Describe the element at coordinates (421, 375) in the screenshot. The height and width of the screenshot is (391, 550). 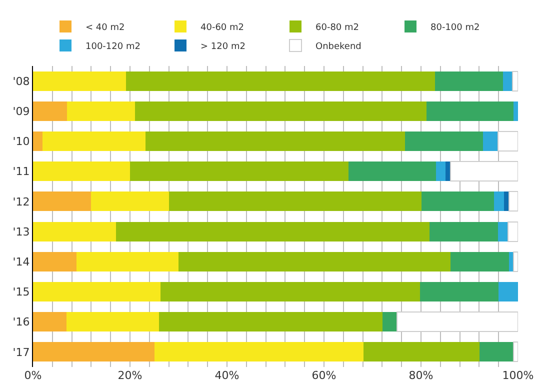
I see `x-tick-label: 80%` at that location.